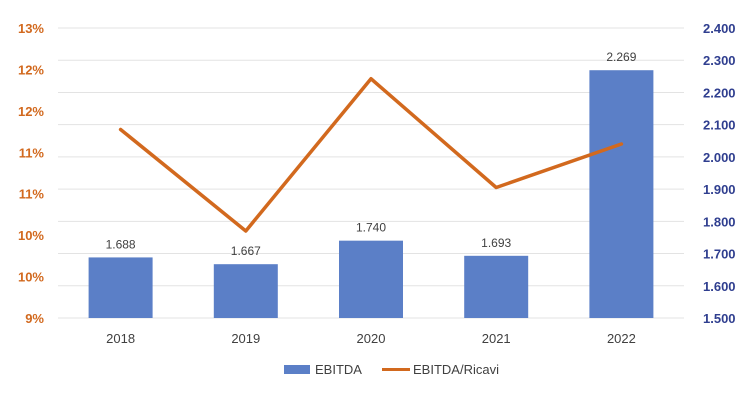 Image resolution: width=754 pixels, height=402 pixels. I want to click on bar-2019, so click(245, 291).